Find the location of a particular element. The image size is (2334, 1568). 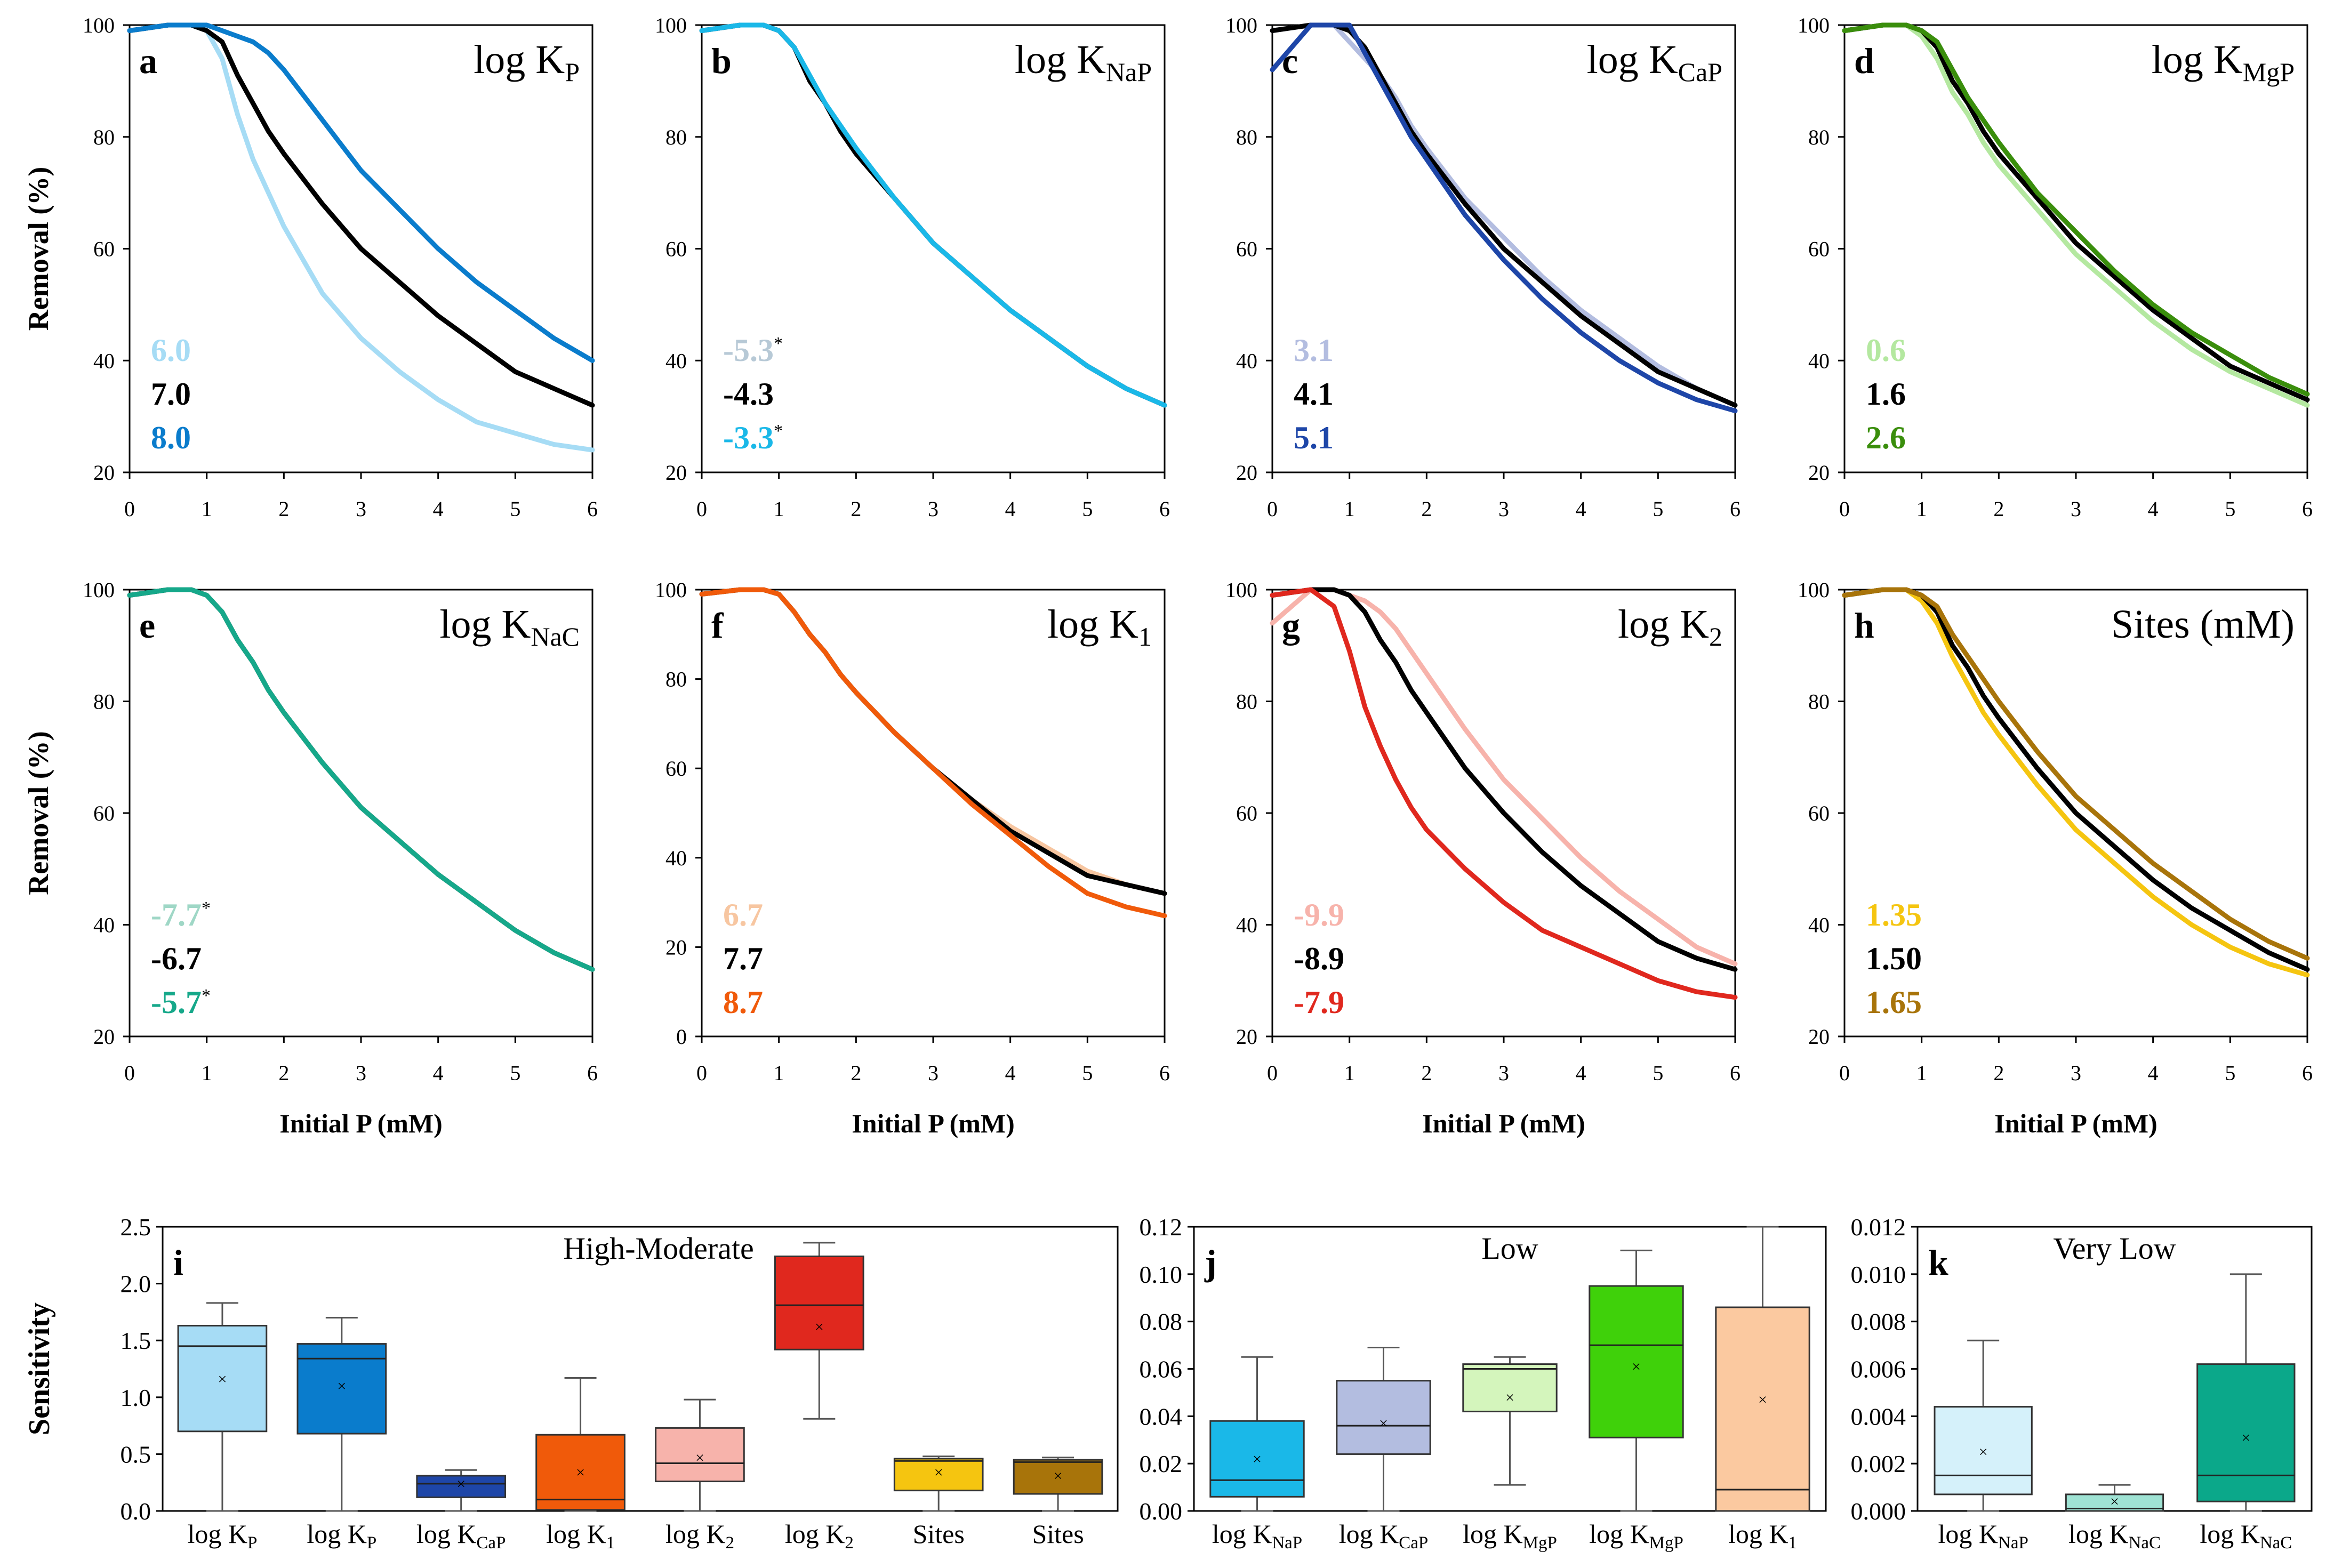

panel-title: Very Low is located at coordinates (2114, 1248).